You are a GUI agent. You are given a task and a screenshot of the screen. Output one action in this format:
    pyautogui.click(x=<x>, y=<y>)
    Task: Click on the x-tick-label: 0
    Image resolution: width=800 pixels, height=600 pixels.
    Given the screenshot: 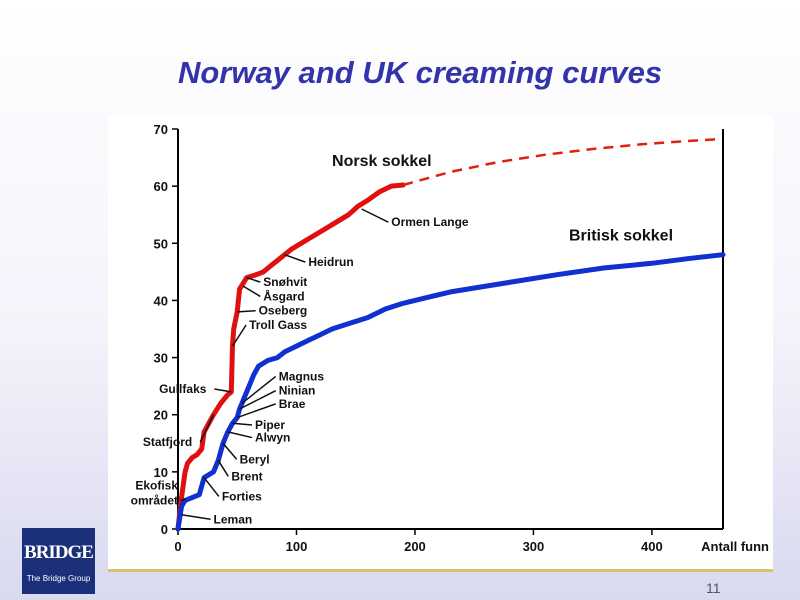 What is the action you would take?
    pyautogui.click(x=177, y=546)
    